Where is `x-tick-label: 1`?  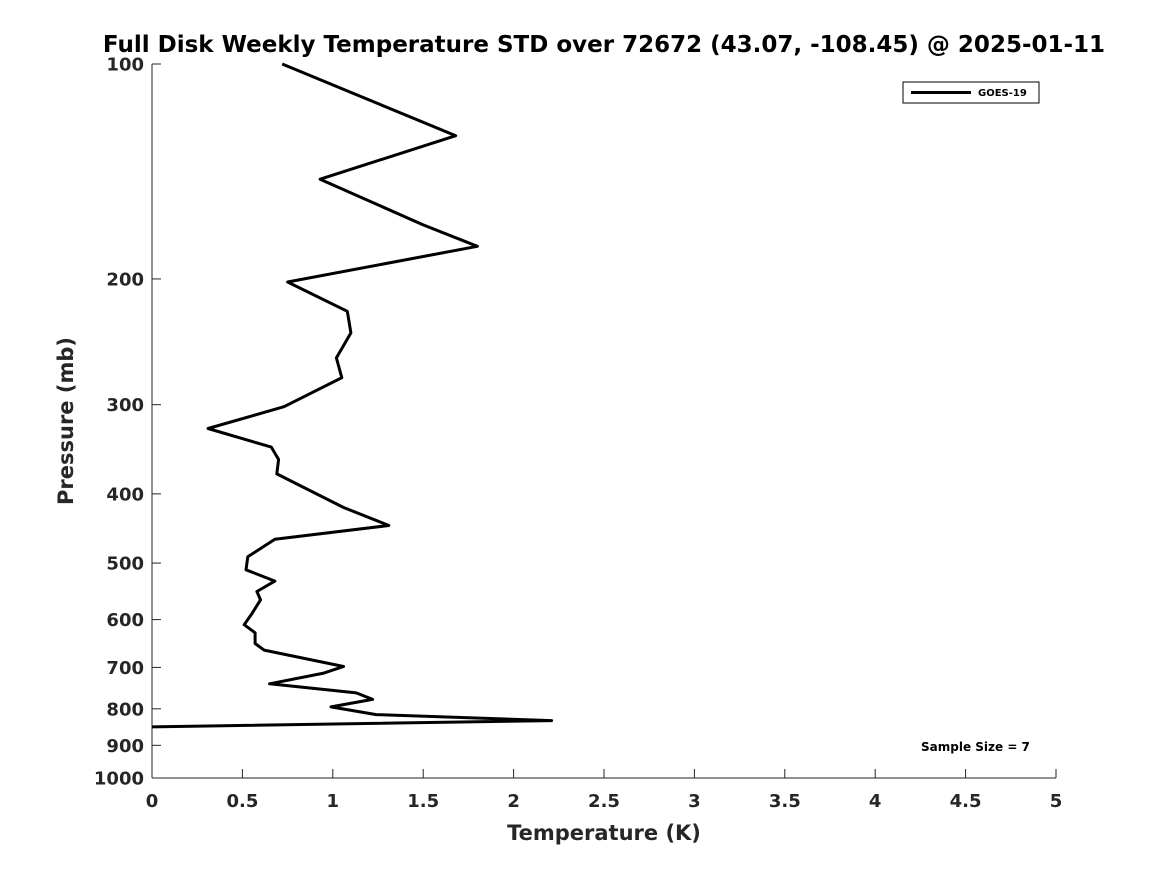 x-tick-label: 1 is located at coordinates (333, 801).